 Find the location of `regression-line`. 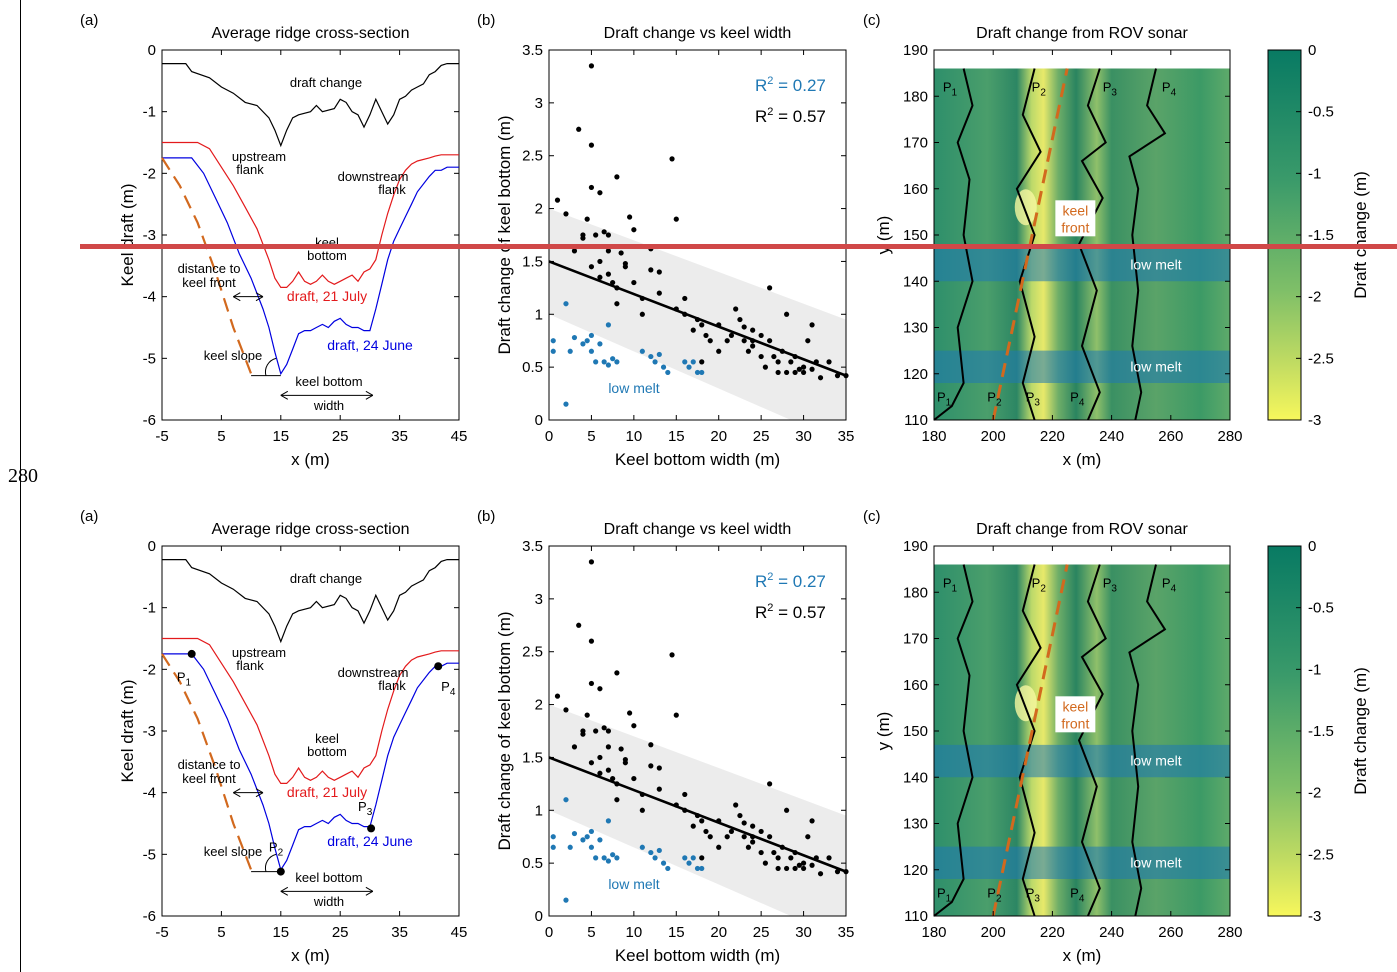

regression-line is located at coordinates (697, 814).